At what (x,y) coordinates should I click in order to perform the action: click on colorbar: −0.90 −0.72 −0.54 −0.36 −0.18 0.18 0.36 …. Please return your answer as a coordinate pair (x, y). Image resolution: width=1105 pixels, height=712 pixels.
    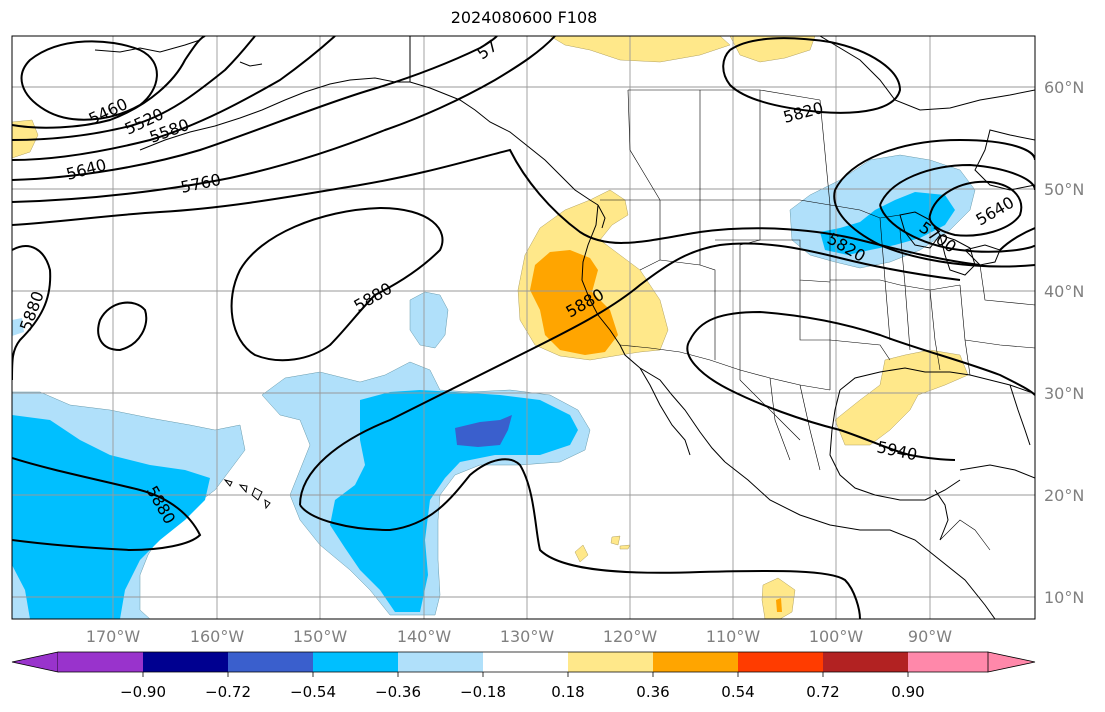
    Looking at the image, I should click on (523, 676).